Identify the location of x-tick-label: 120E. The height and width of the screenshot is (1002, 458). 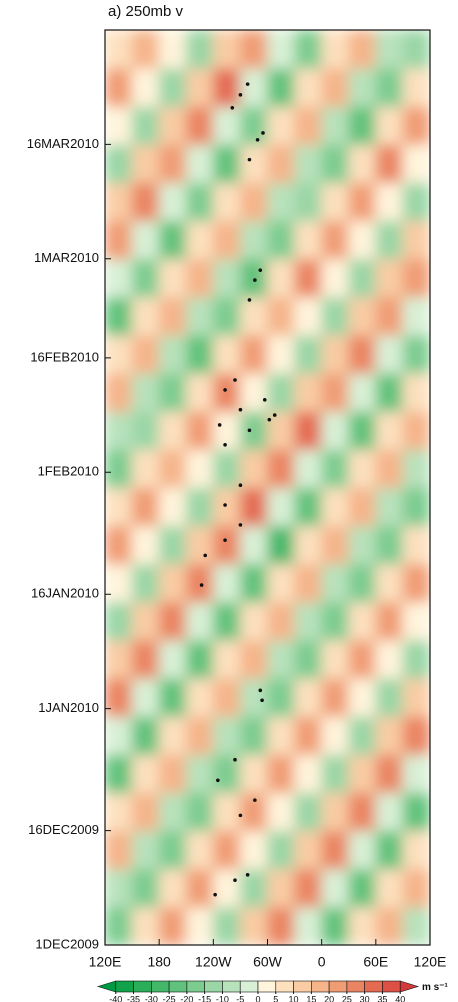
(430, 962).